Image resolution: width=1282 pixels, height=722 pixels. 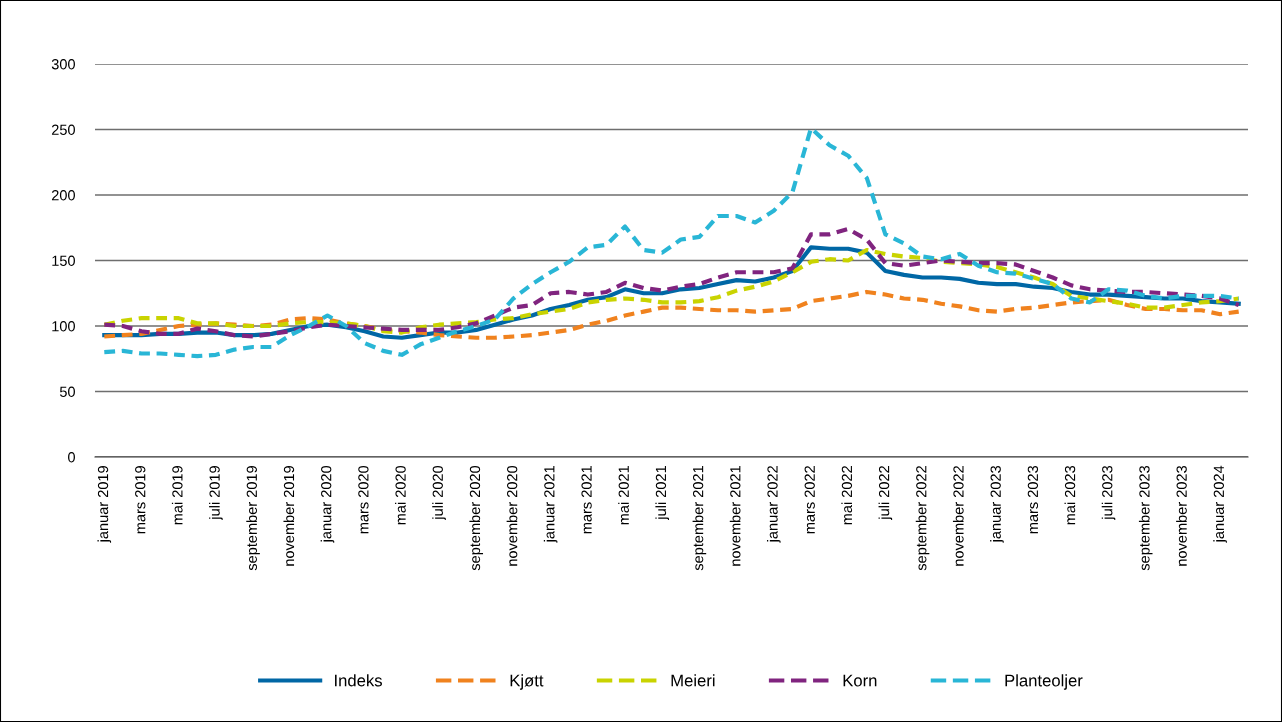 What do you see at coordinates (922, 518) in the screenshot?
I see `x-tick-label: september 2022` at bounding box center [922, 518].